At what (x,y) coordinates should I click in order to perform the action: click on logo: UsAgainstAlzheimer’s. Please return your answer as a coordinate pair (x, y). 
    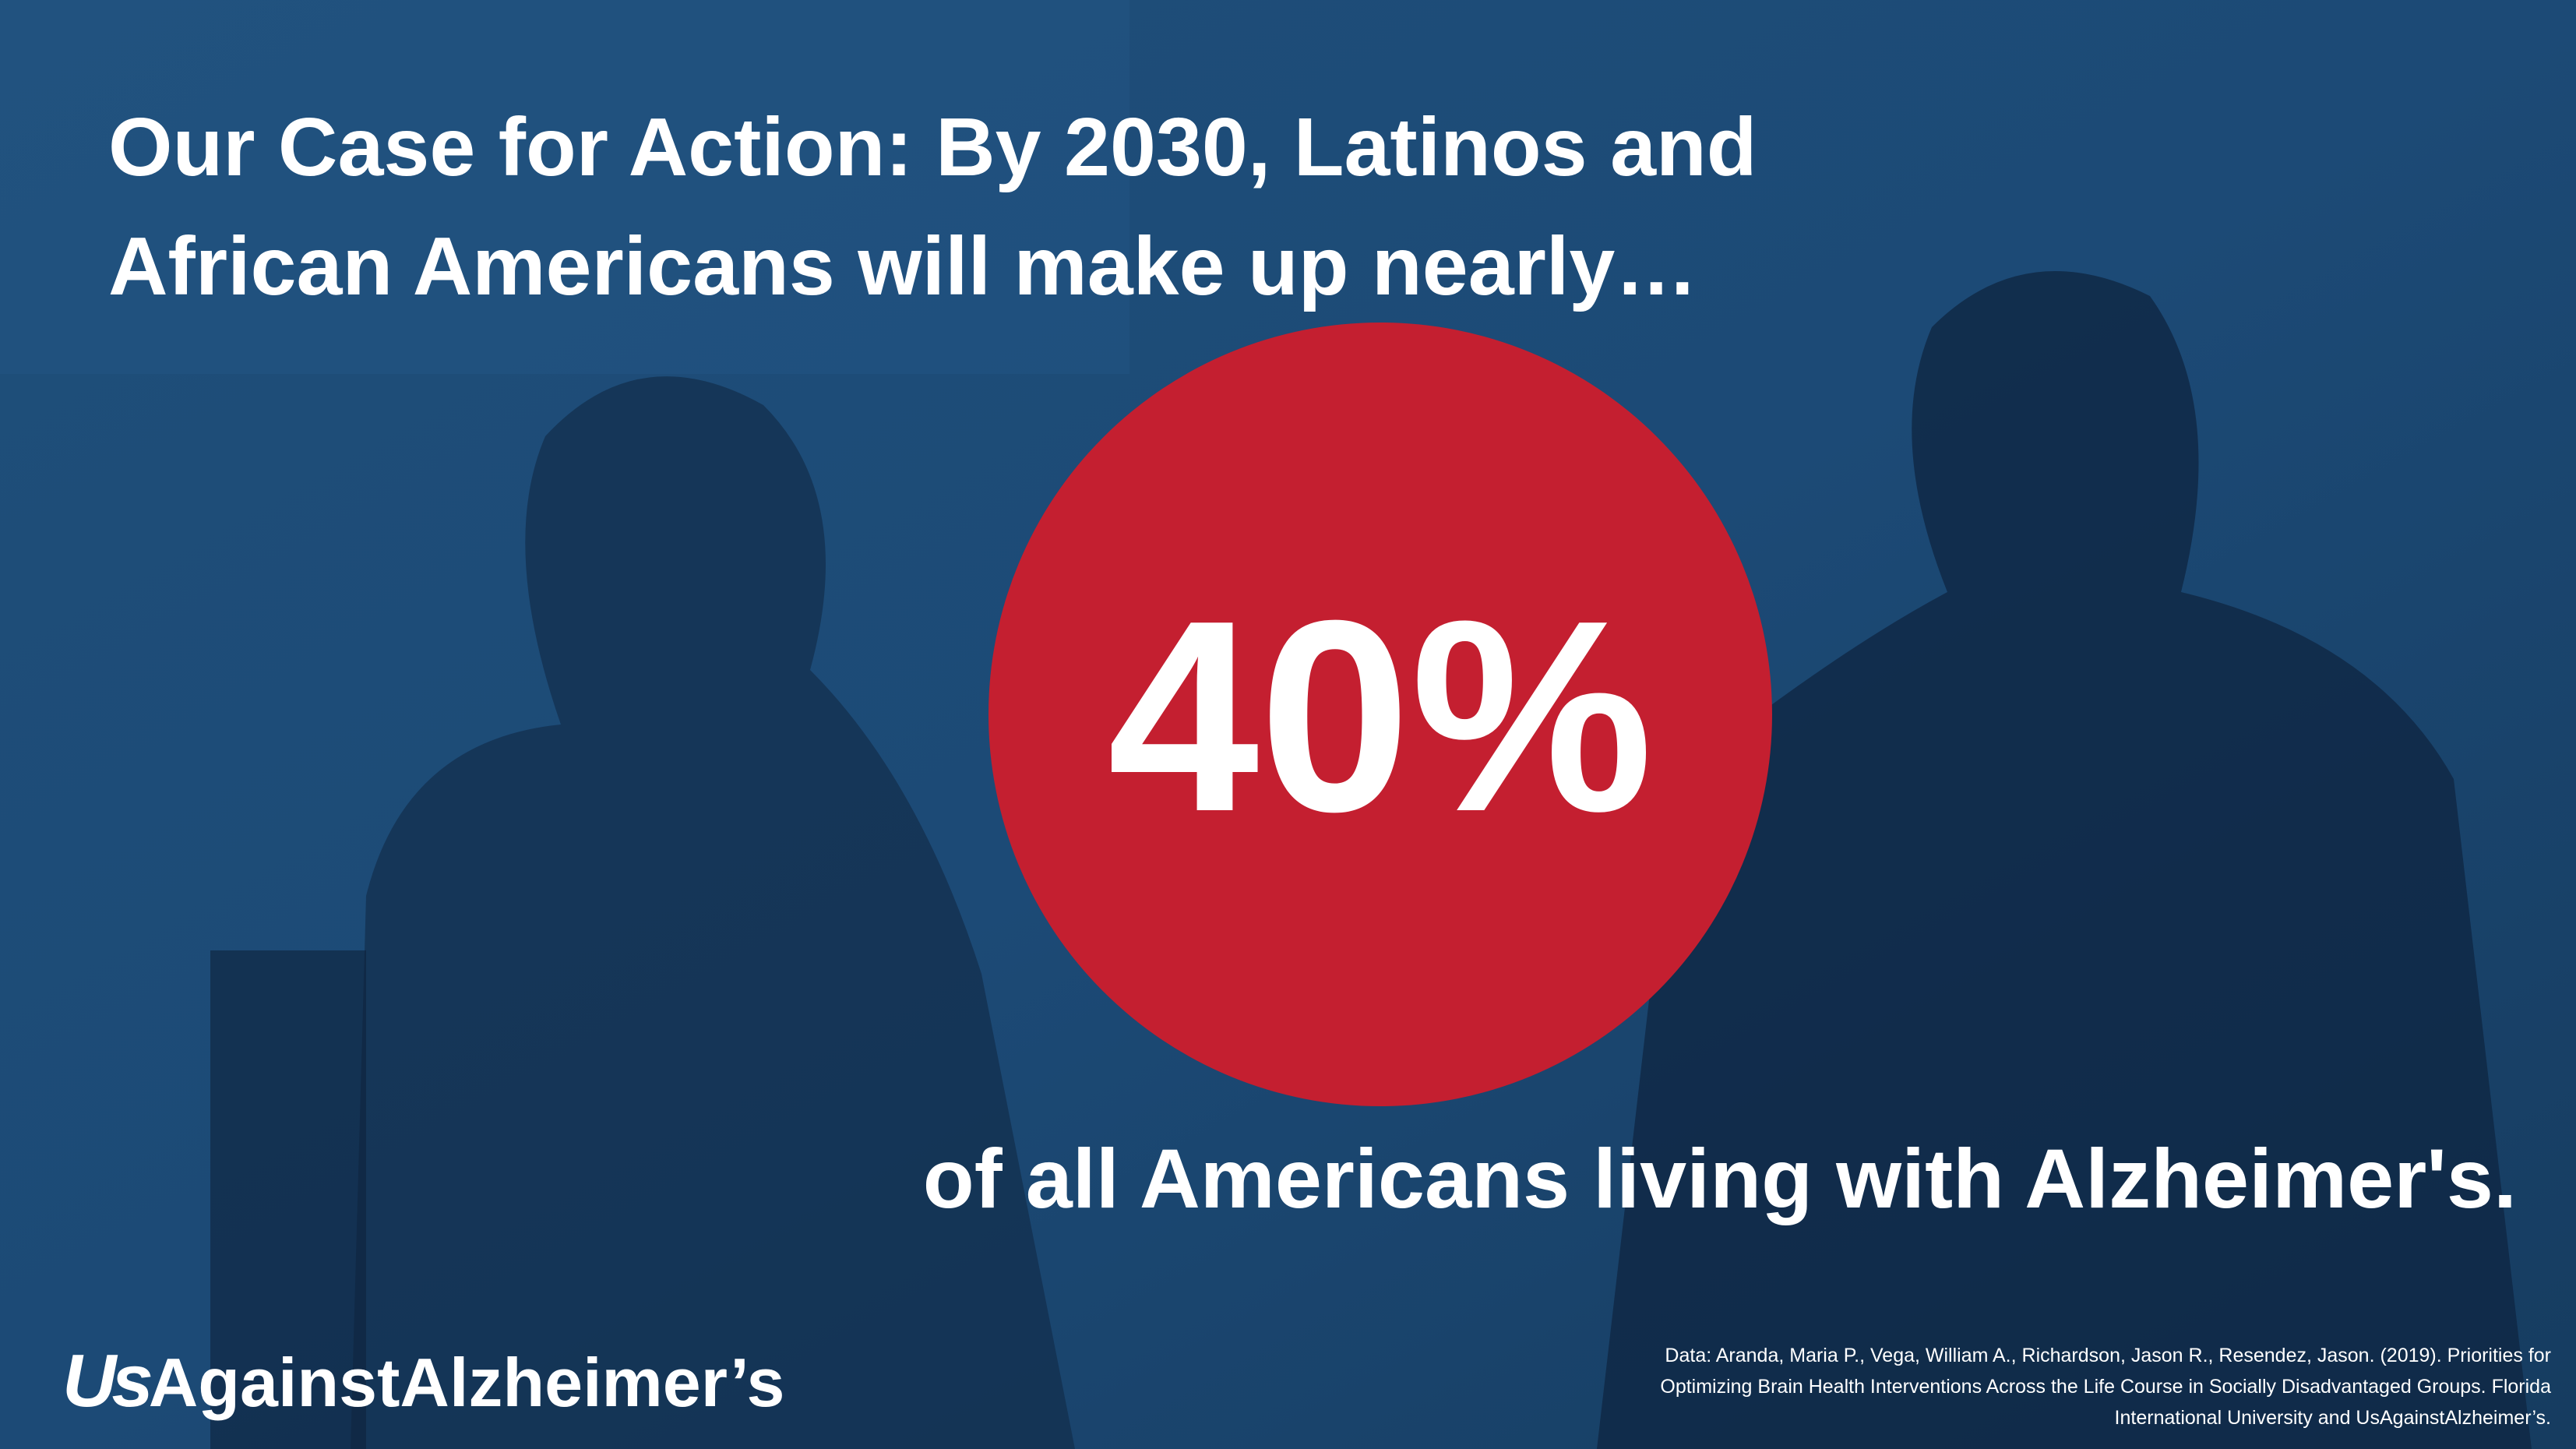
    Looking at the image, I should click on (423, 1381).